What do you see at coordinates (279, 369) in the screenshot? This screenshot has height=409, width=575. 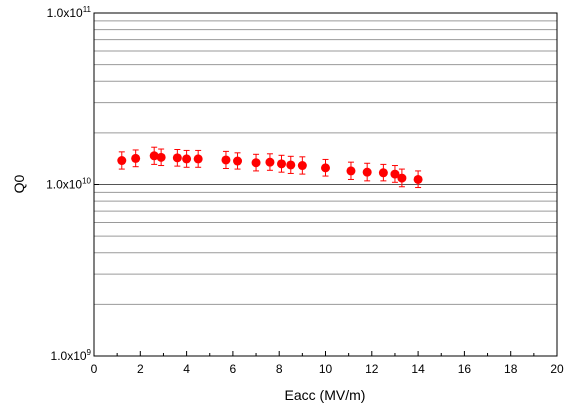 I see `x-tick-label: 8` at bounding box center [279, 369].